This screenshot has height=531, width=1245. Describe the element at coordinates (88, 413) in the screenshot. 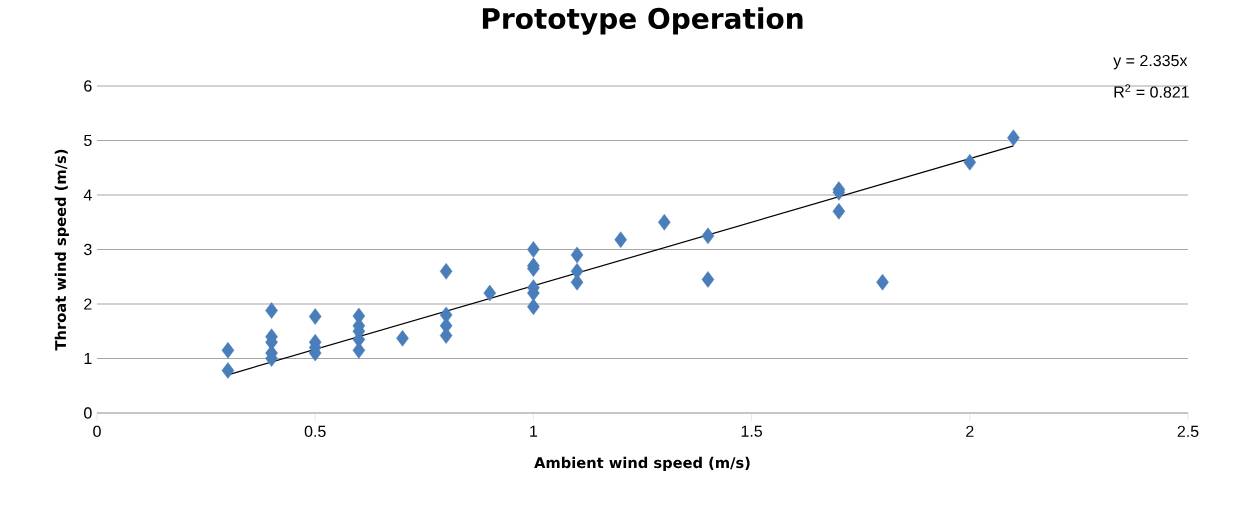

I see `y-tick-label: 0` at that location.